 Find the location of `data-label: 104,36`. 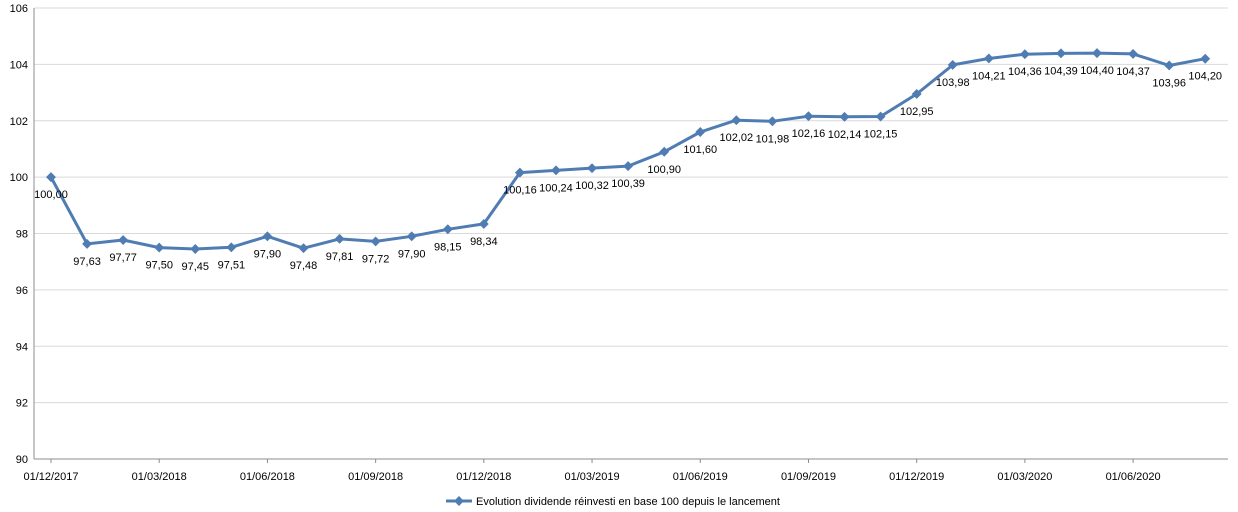

data-label: 104,36 is located at coordinates (1025, 72).